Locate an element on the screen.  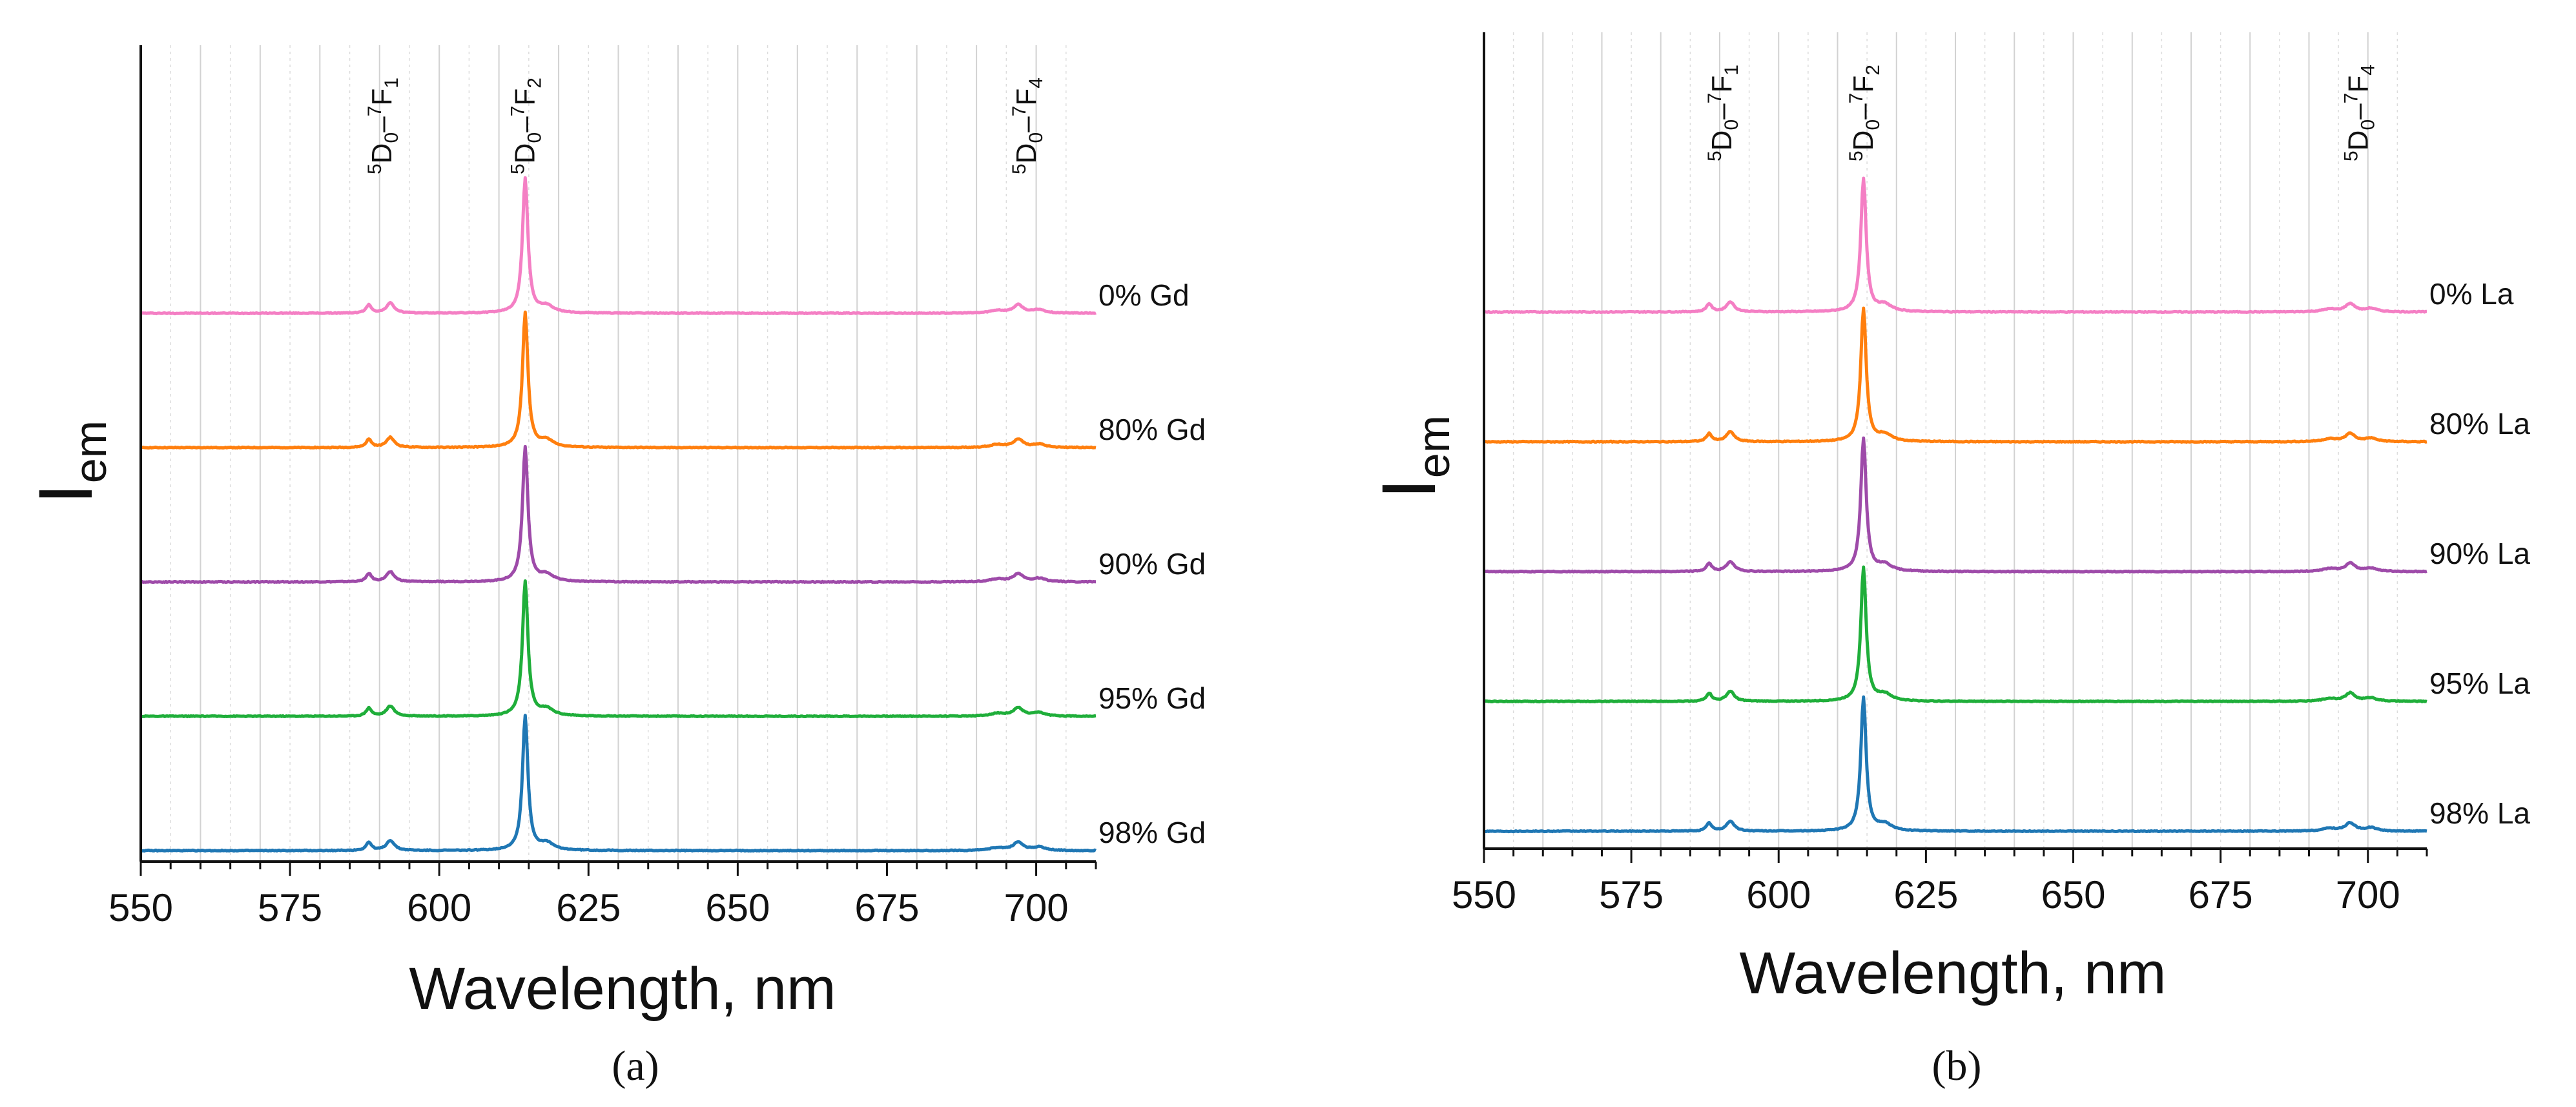
panel-b-y-axis-title-sub: em is located at coordinates (1433, 446).